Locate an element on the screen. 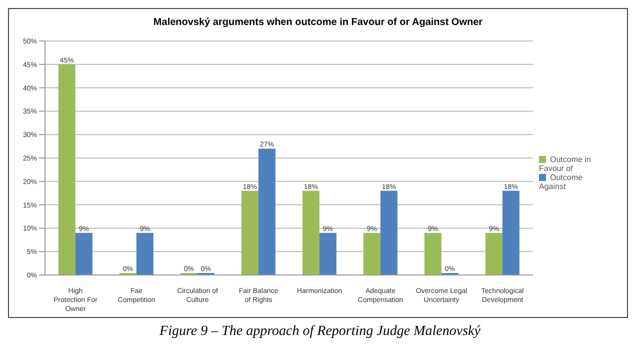 Image resolution: width=640 pixels, height=350 pixels. legend-label: Outcome in Favour of is located at coordinates (565, 164).